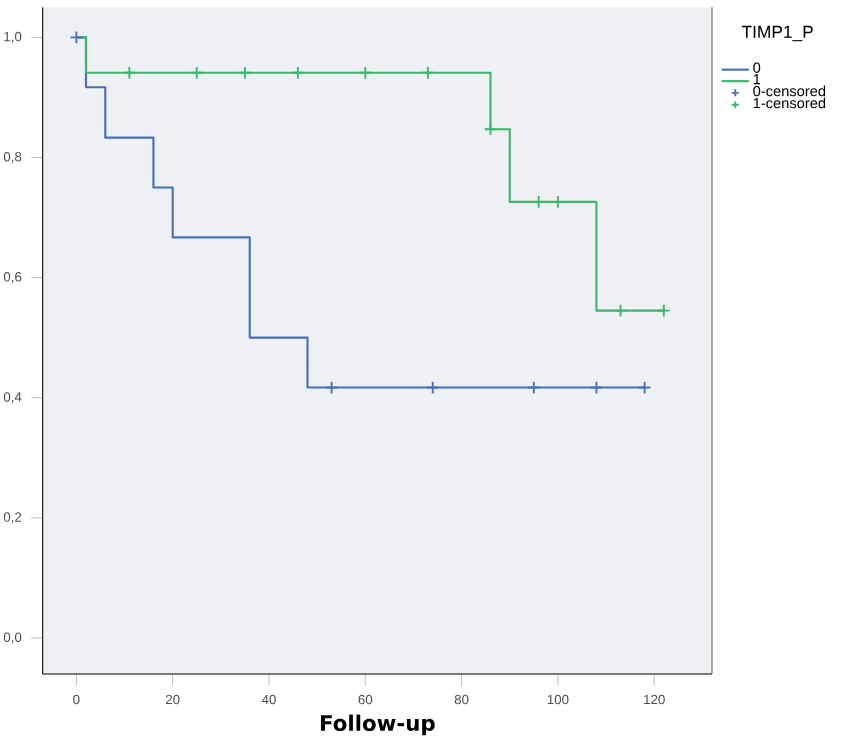 This screenshot has height=756, width=862. I want to click on x-axis-title: Follow-up, so click(377, 725).